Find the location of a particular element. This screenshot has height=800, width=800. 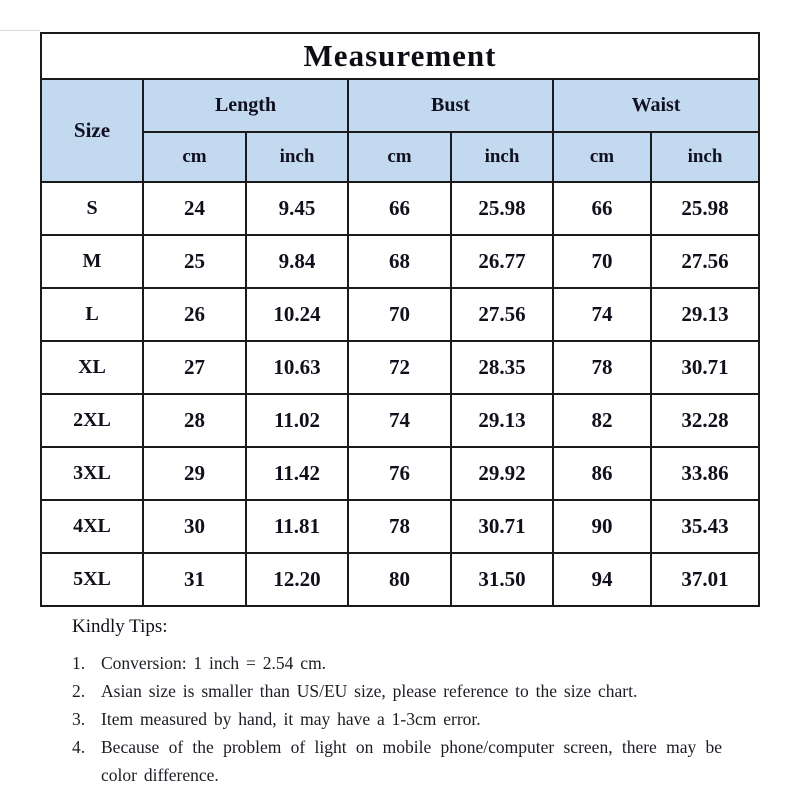

value-cell: 25 is located at coordinates (194, 261).